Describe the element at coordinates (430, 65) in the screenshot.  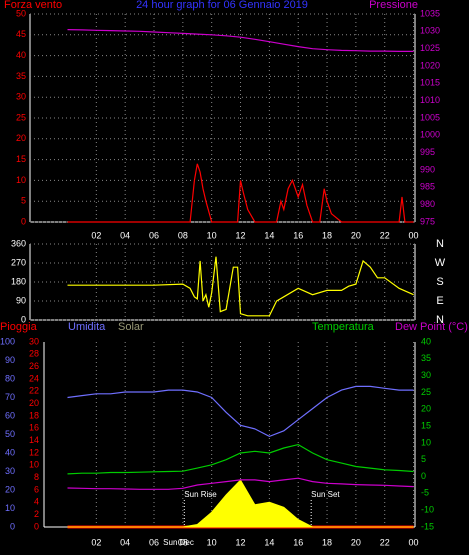
I see `y-tick-label: 1020` at that location.